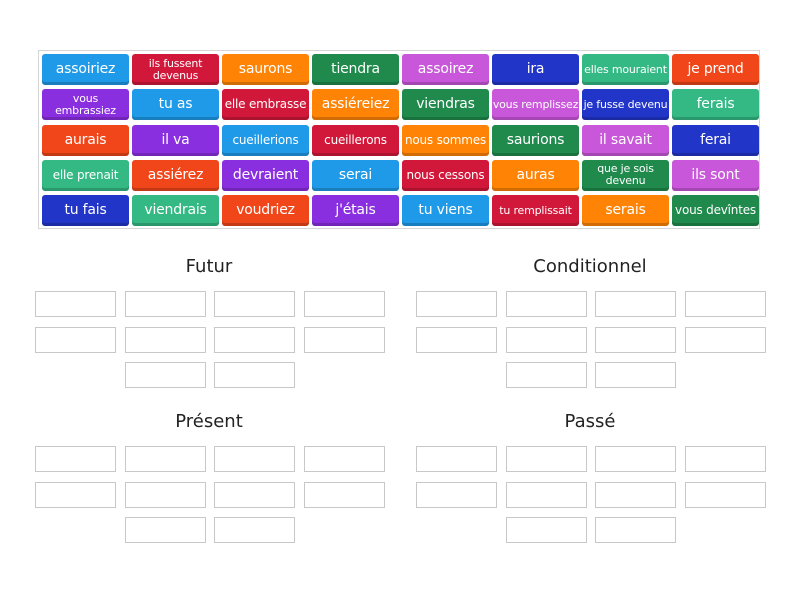  What do you see at coordinates (535, 105) in the screenshot?
I see `word-tile: vous remplissez` at bounding box center [535, 105].